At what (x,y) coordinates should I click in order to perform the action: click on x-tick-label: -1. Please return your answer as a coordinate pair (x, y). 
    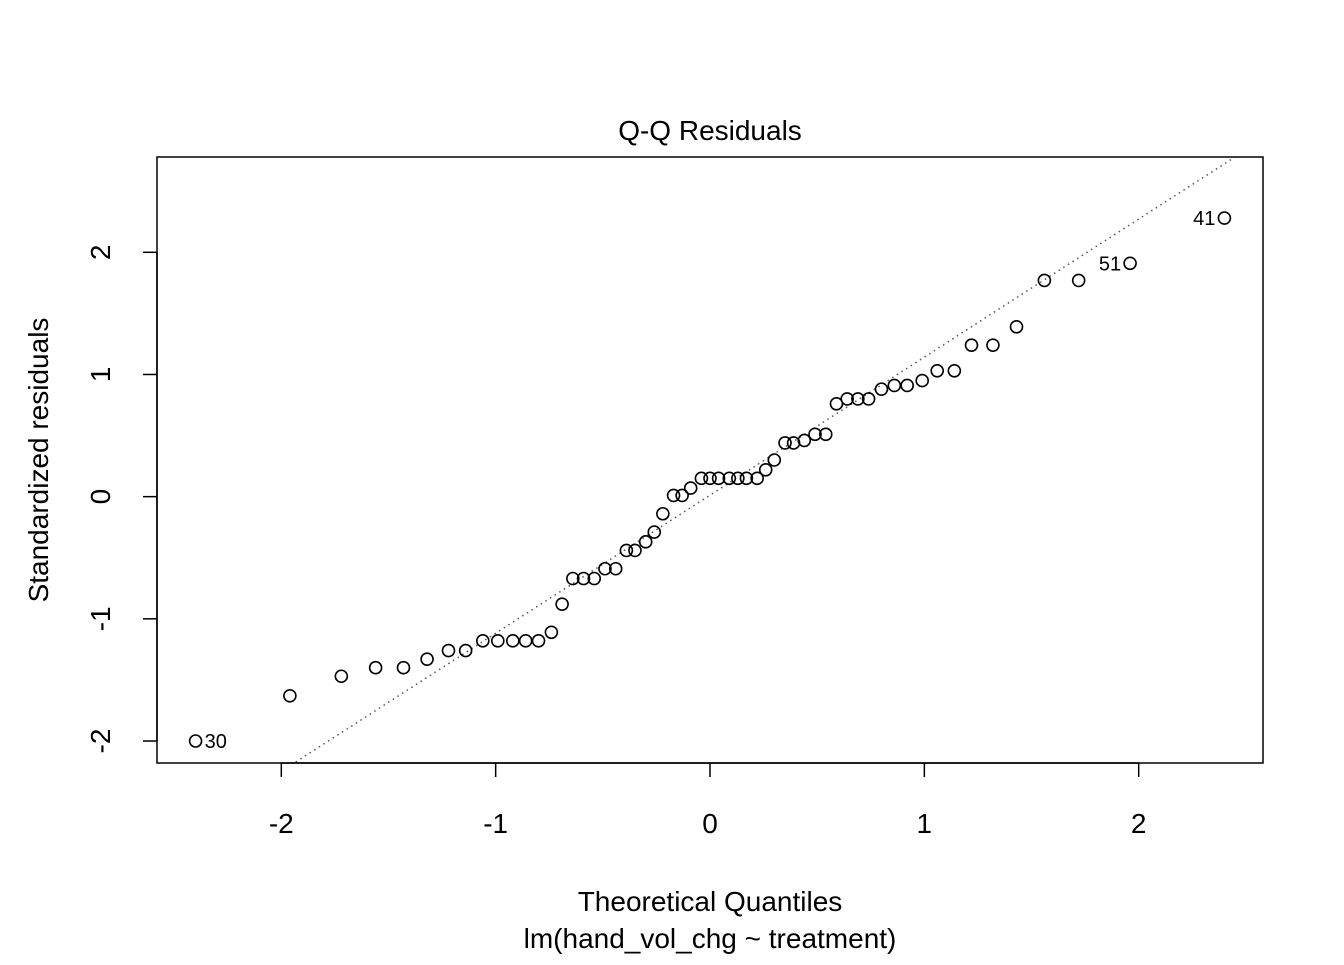
    Looking at the image, I should click on (495, 823).